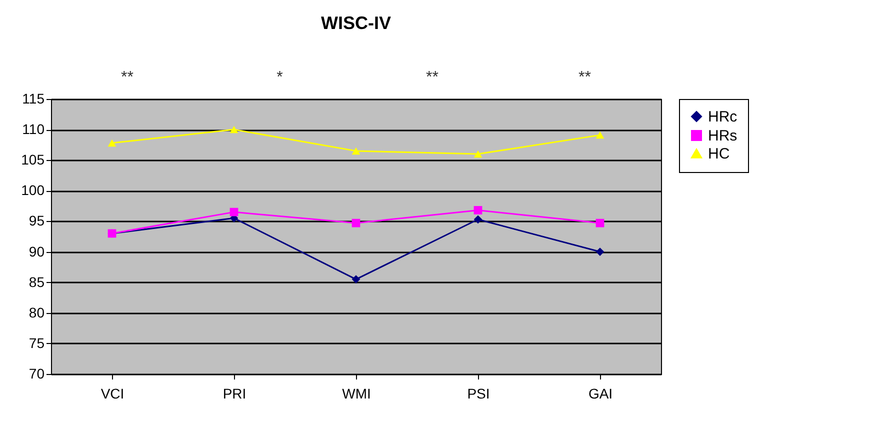  I want to click on y-tick-label: 95, so click(36, 220).